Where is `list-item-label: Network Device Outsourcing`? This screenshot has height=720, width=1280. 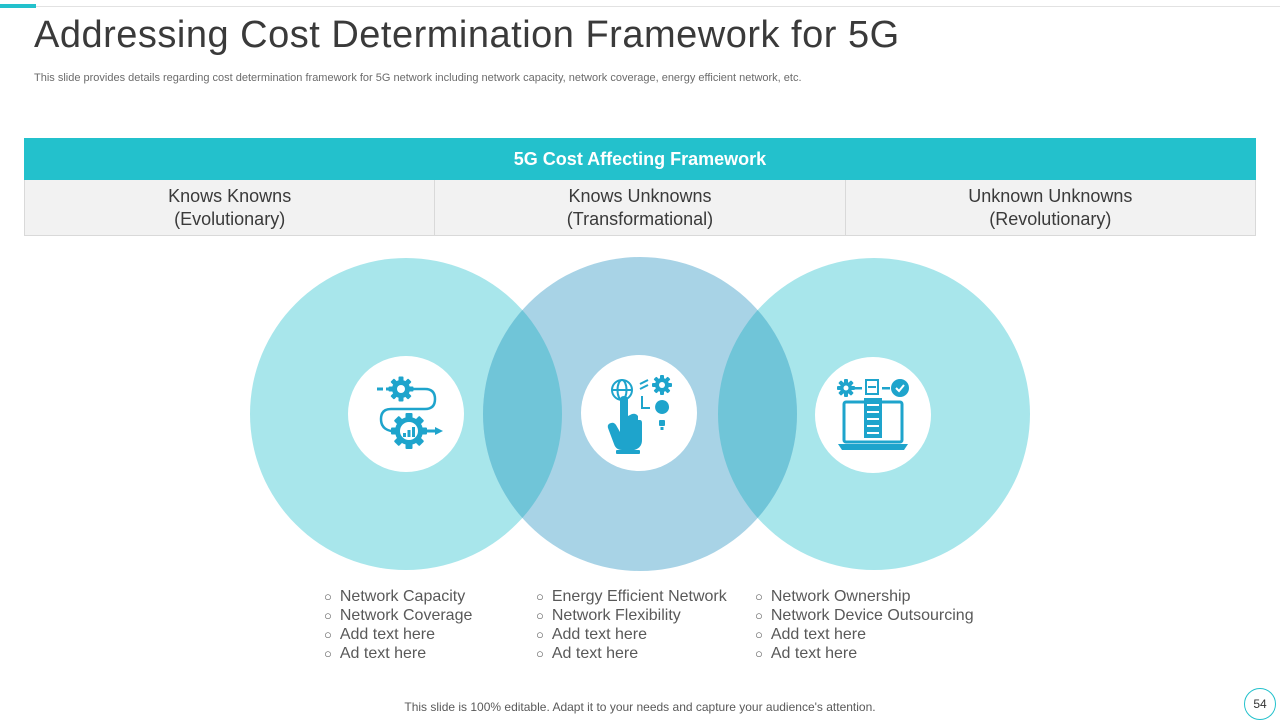
list-item-label: Network Device Outsourcing is located at coordinates (872, 615).